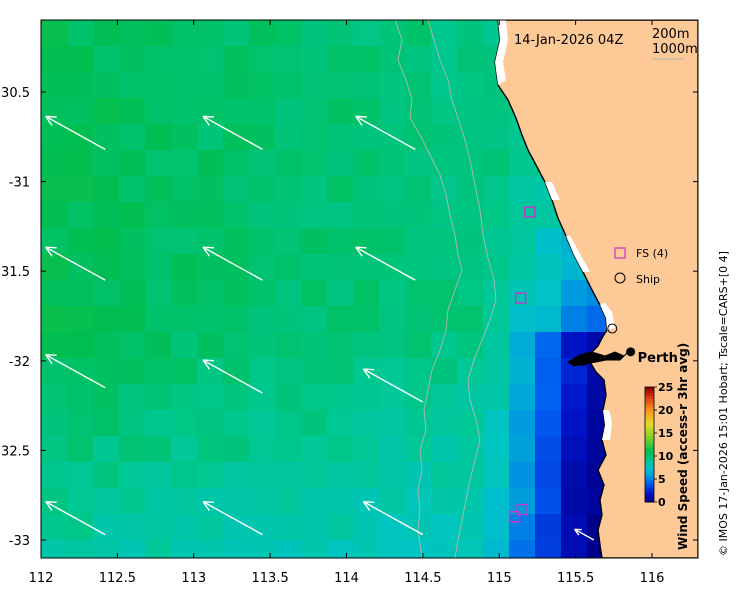 This screenshot has height=592, width=740. Describe the element at coordinates (520, 298) in the screenshot. I see `fs-marker` at that location.